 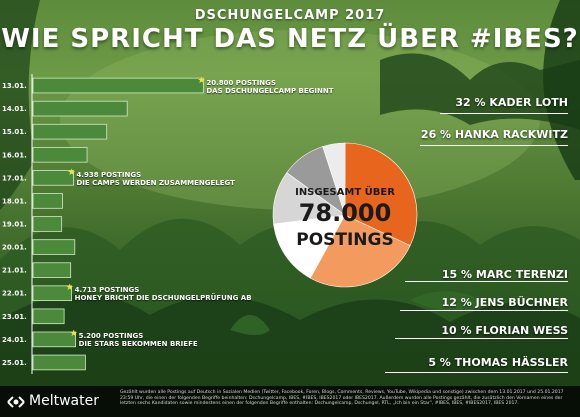 I want to click on pie-center-line2: 78.000, so click(x=345, y=213).